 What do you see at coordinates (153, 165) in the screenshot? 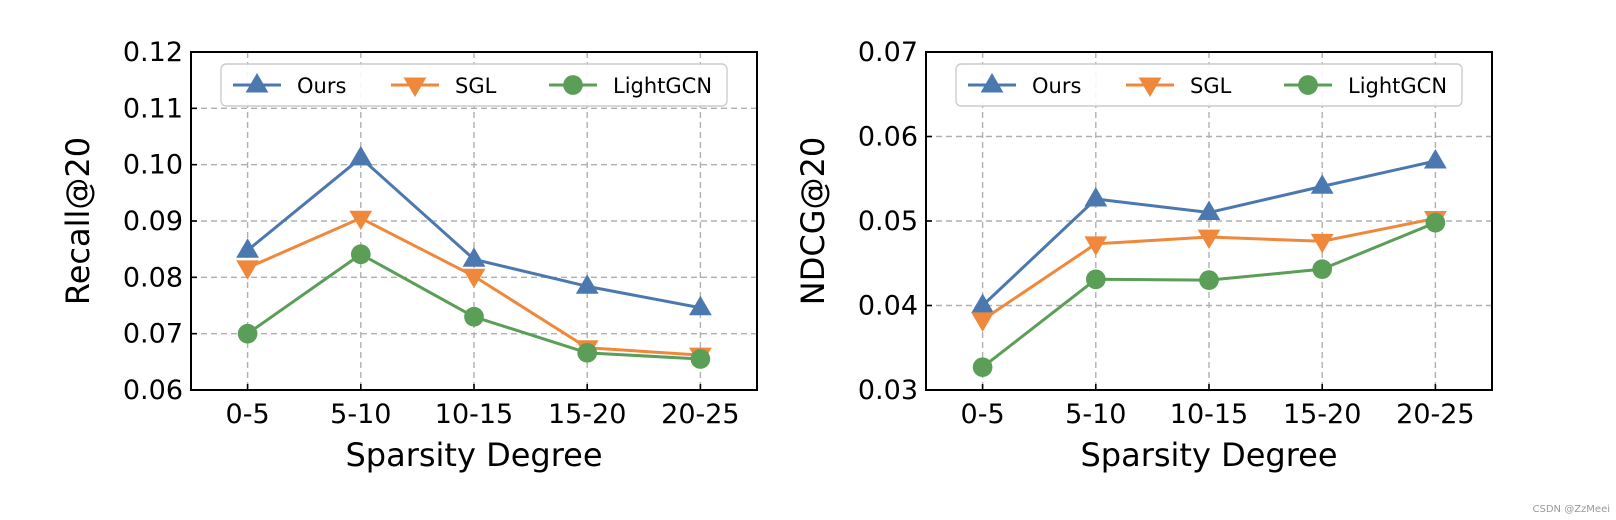
I see `y-tick-label: 0.10` at bounding box center [153, 165].